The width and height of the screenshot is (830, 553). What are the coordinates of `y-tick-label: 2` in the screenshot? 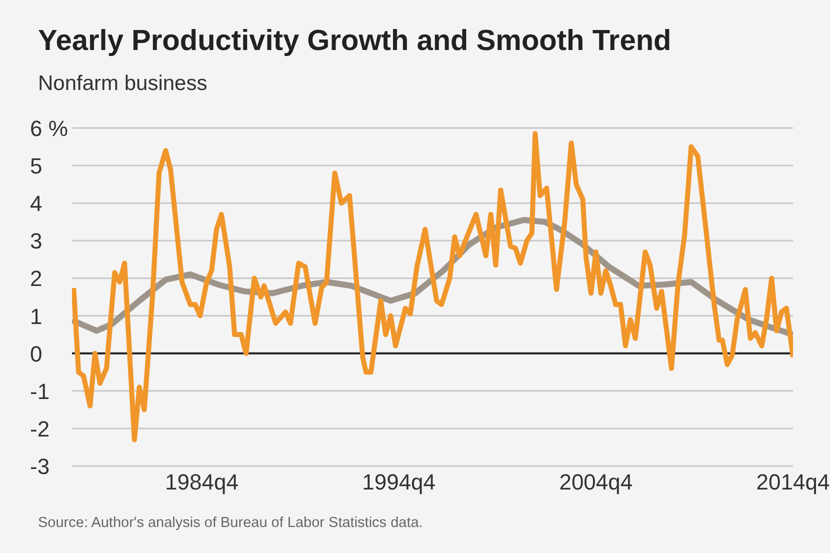 It's located at (36, 279).